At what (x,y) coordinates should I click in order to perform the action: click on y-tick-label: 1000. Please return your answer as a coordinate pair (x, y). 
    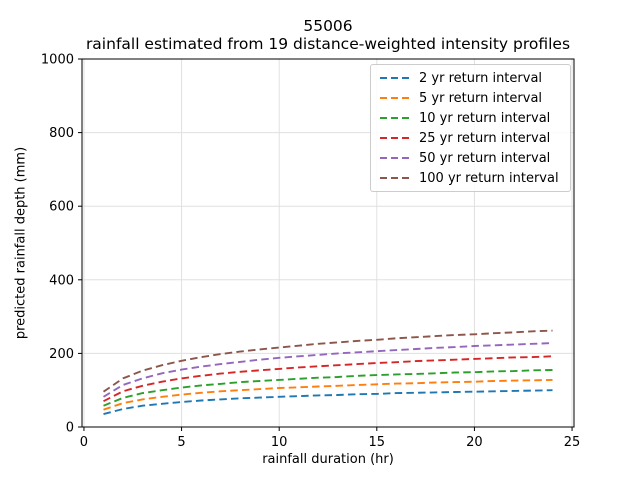
    Looking at the image, I should click on (57, 60).